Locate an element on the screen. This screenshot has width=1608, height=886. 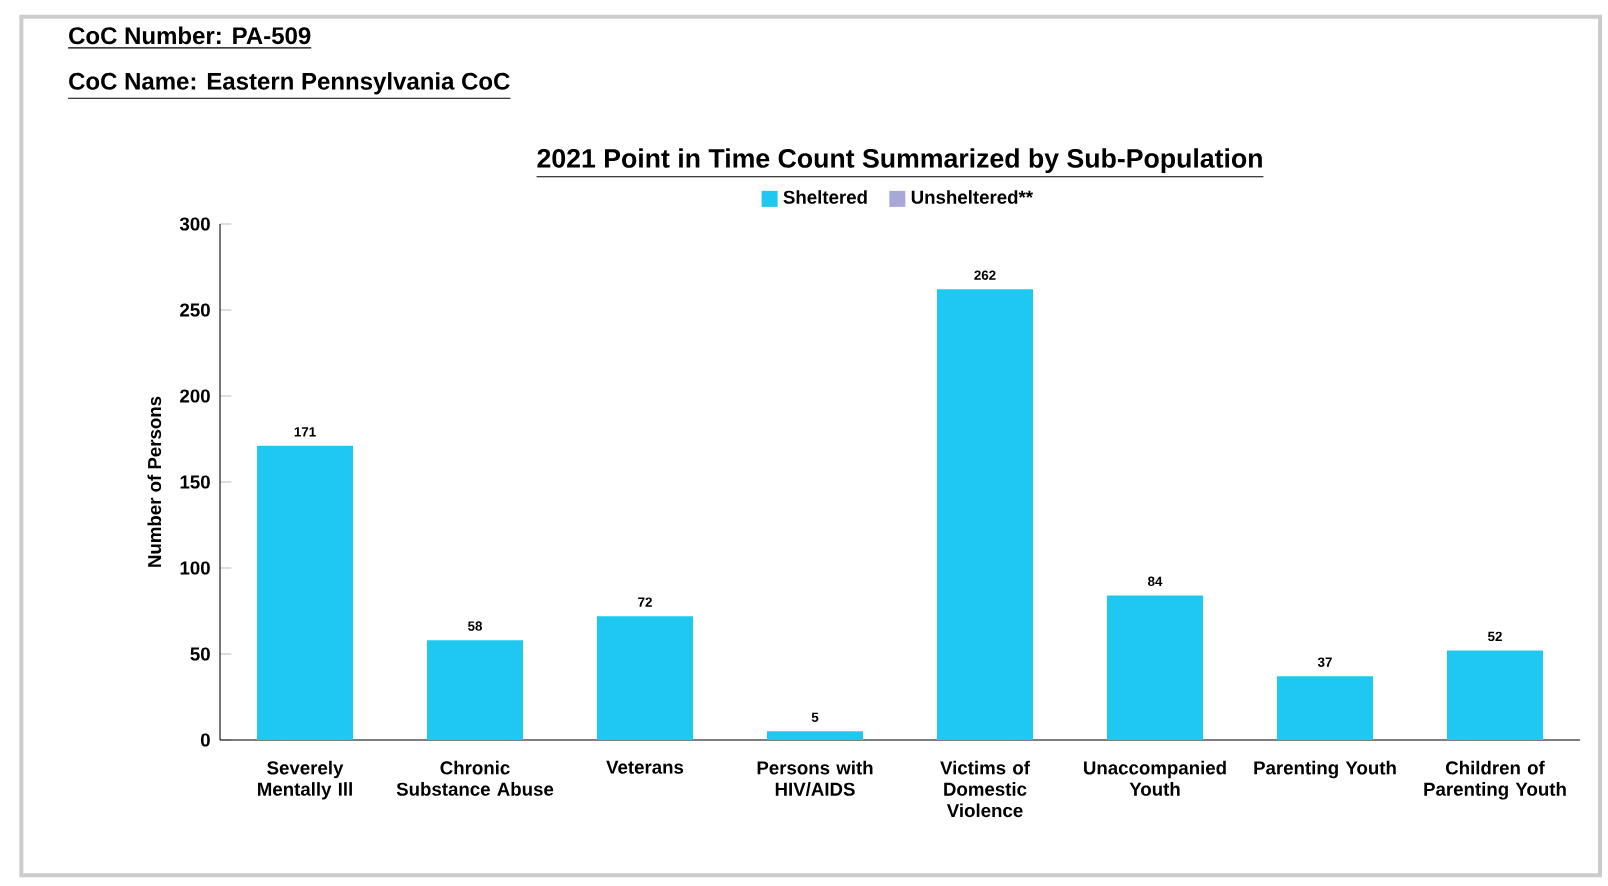
x-tick-label: Severely Mentally Ill is located at coordinates (305, 780).